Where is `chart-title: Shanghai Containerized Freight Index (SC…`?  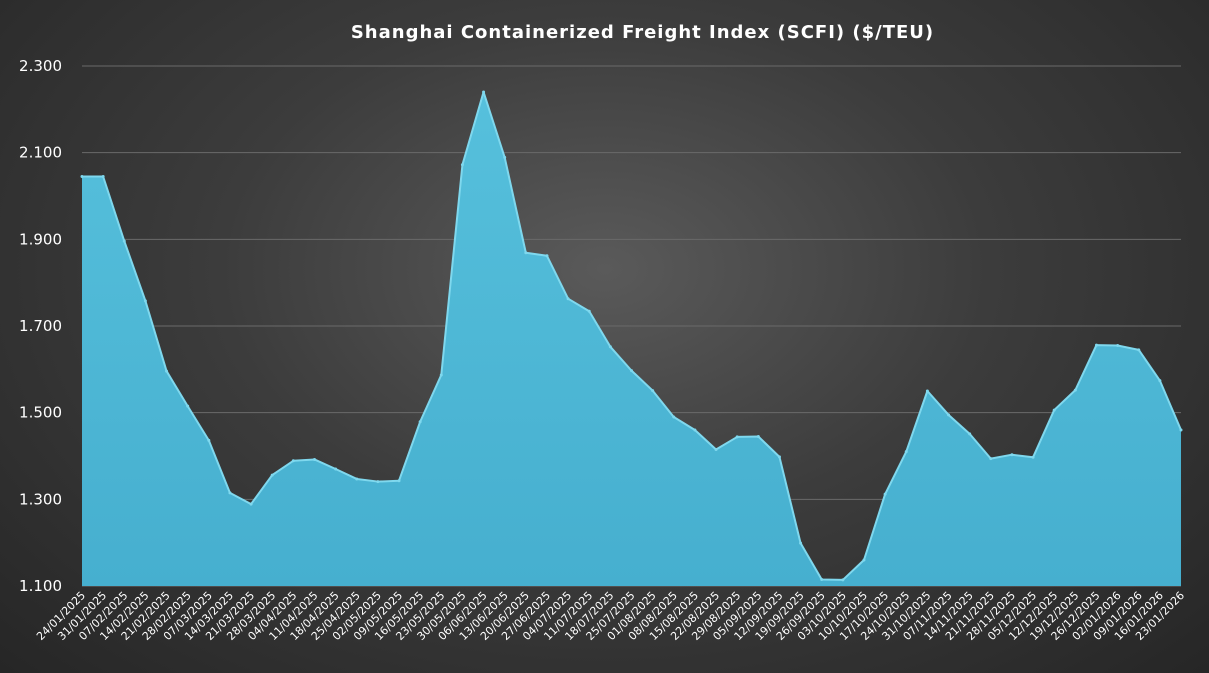 chart-title: Shanghai Containerized Freight Index (SC… is located at coordinates (642, 32).